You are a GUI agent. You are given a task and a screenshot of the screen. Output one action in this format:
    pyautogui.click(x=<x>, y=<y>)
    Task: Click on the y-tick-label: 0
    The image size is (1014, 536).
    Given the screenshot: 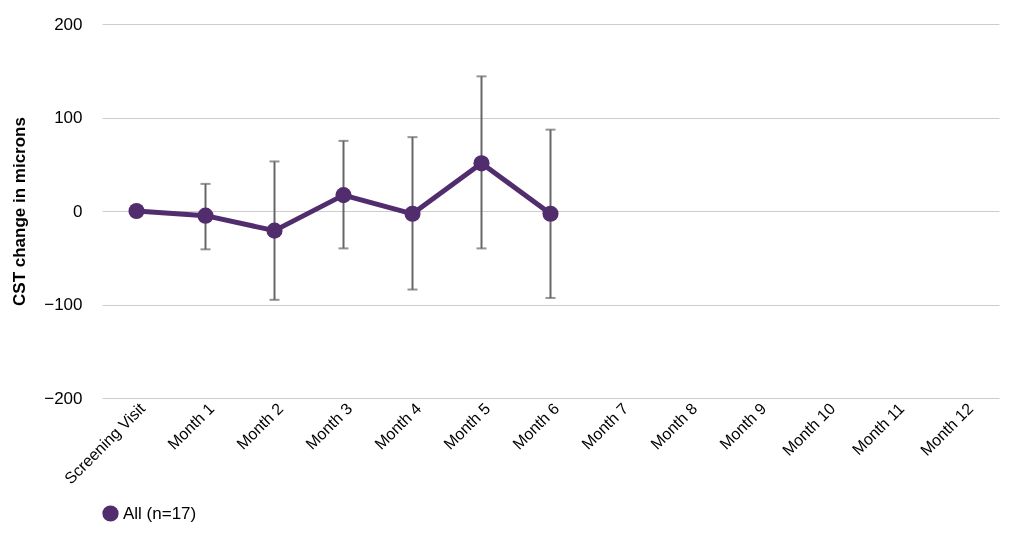 What is the action you would take?
    pyautogui.click(x=78, y=211)
    